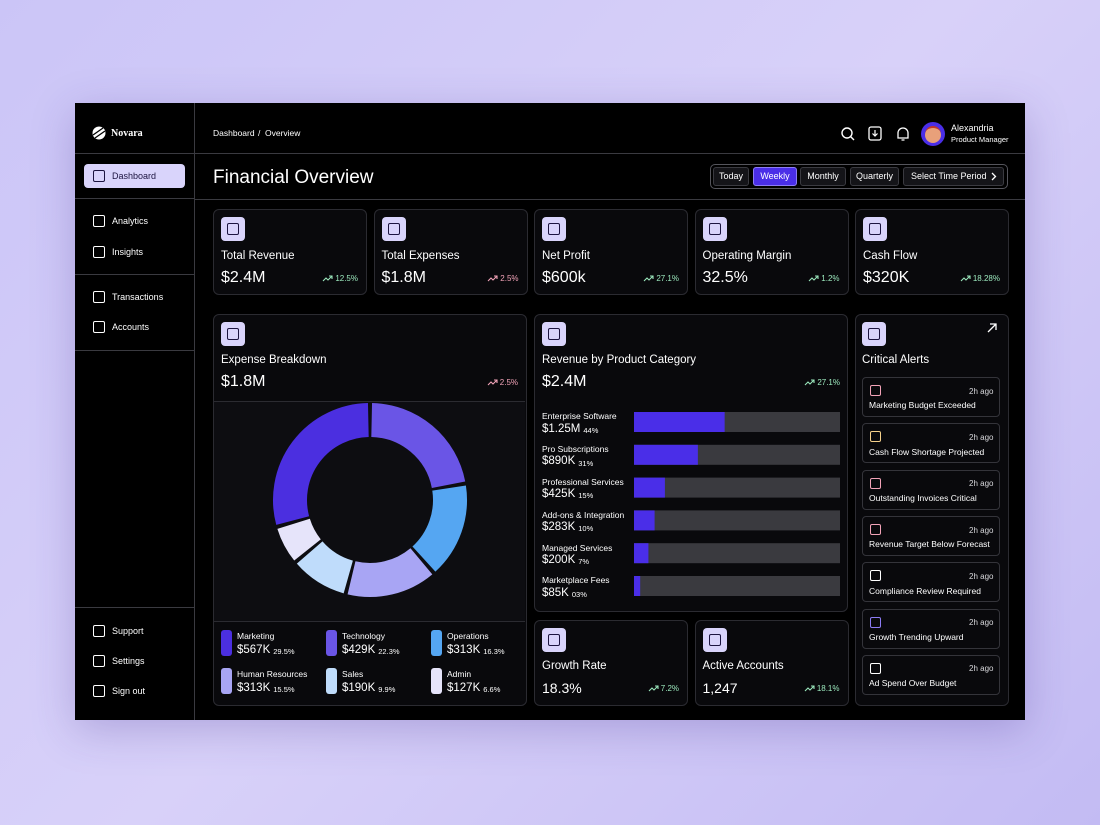  What do you see at coordinates (669, 688) in the screenshot?
I see `change-value: 7.2%` at bounding box center [669, 688].